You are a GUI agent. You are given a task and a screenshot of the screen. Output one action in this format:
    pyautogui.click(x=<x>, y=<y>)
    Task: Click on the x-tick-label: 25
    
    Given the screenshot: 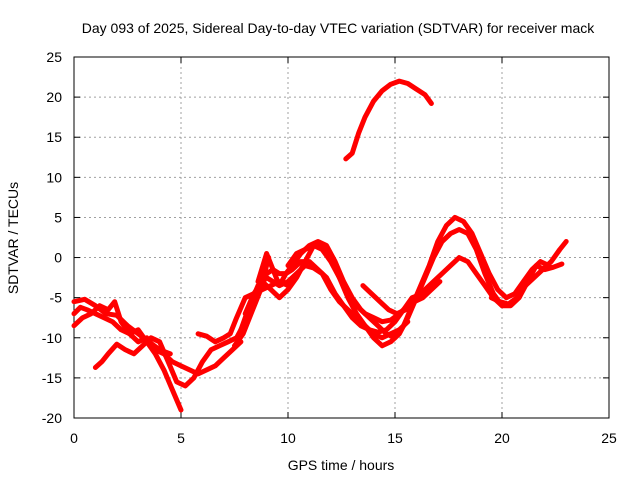 What is the action you would take?
    pyautogui.click(x=609, y=438)
    